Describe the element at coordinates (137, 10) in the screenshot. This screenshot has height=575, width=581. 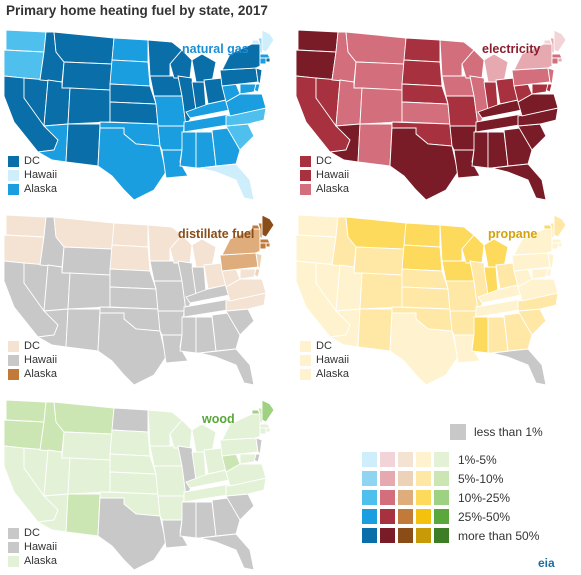
I see `chart-title: Primary home heating fuel by state, 2017` at that location.